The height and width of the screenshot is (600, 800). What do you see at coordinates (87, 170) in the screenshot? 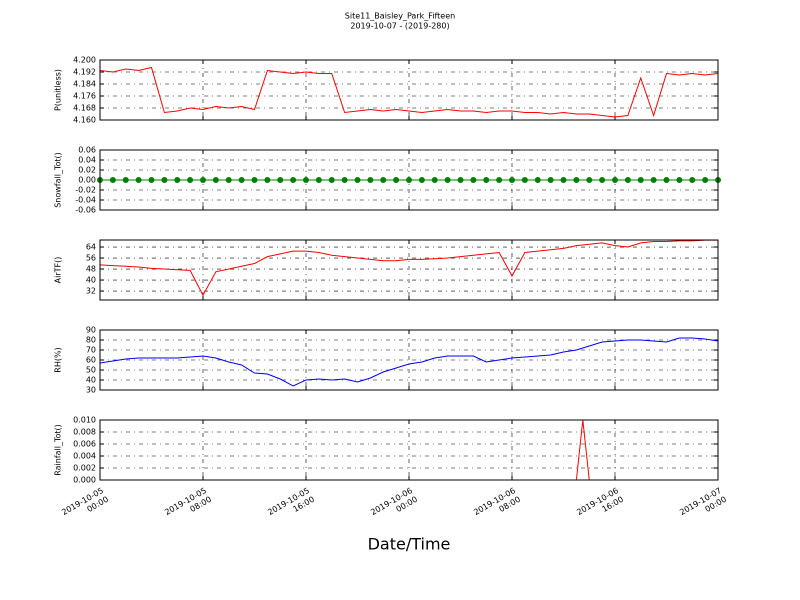
I see `y-tick-label: 0.02` at bounding box center [87, 170].